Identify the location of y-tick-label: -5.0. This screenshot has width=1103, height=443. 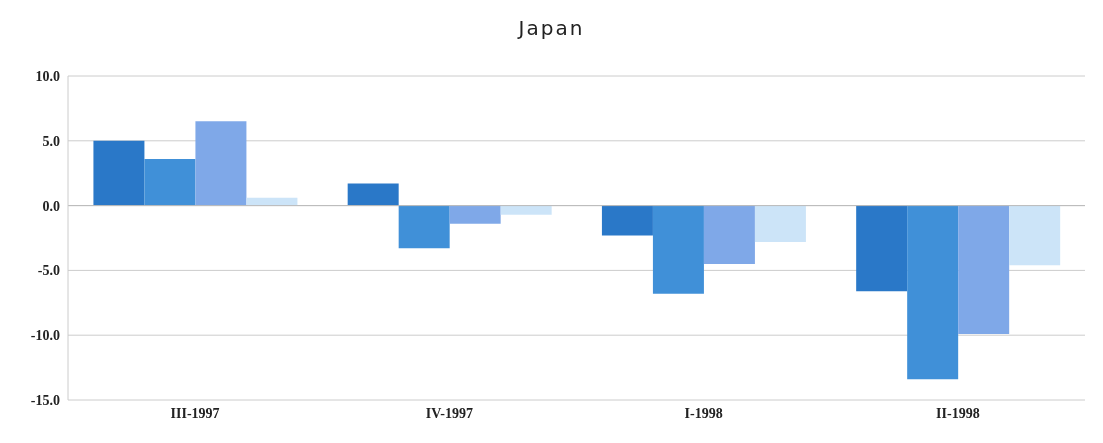
(48, 271).